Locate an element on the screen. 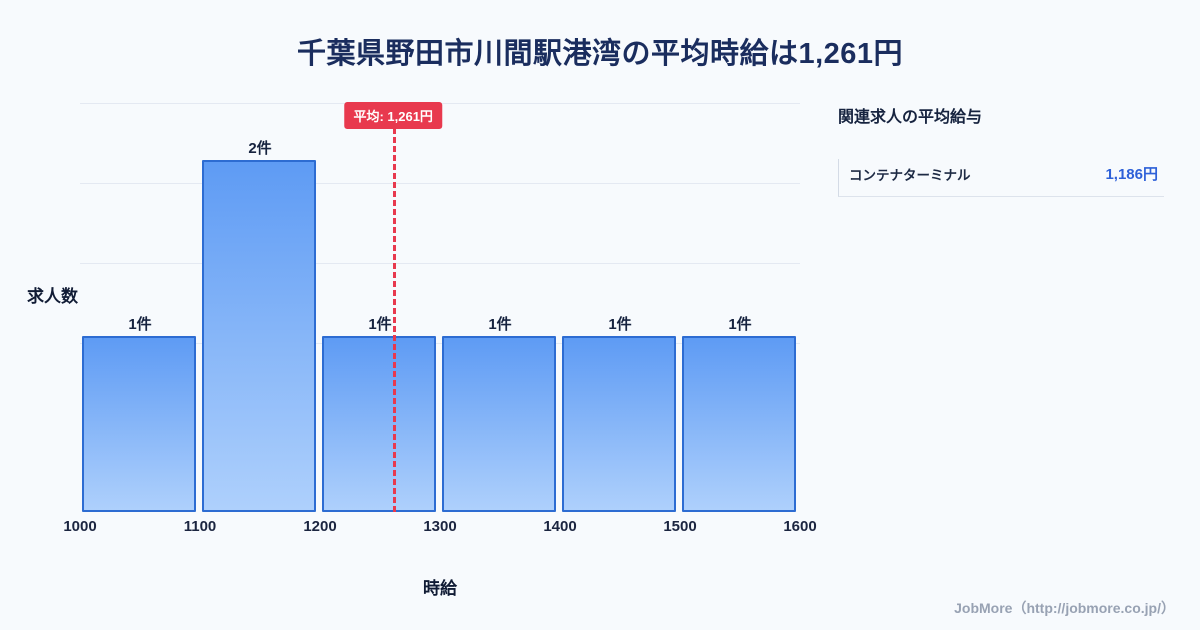 The height and width of the screenshot is (630, 1200). credit-text: JobMore（http://jobmore.co.jp/） is located at coordinates (1064, 608).